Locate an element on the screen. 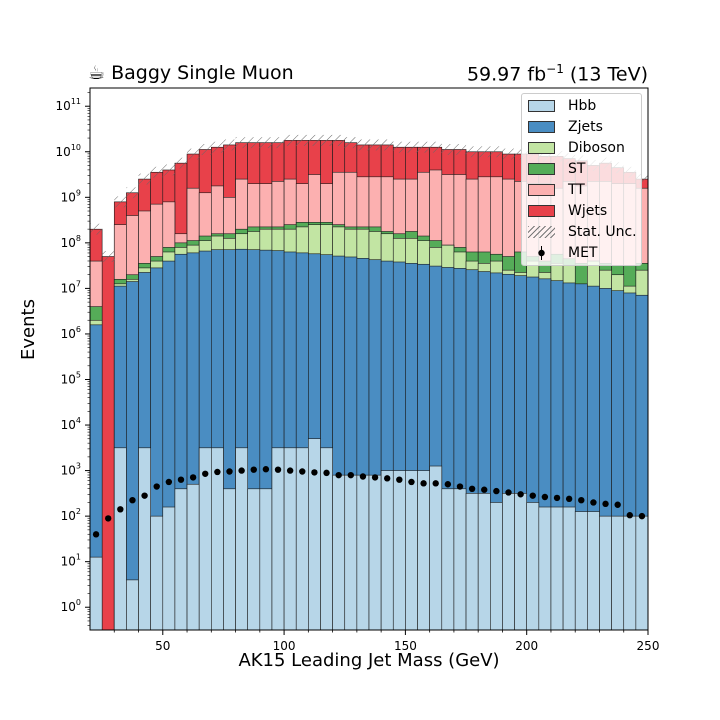  plot-title-left: ☕ Baggy Single Muon is located at coordinates (191, 73).